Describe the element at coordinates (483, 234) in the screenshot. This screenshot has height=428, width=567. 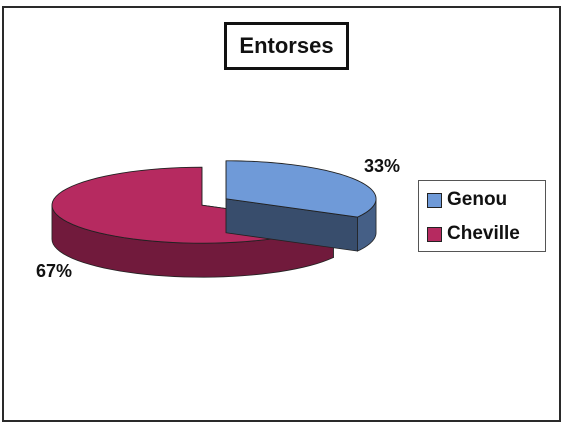
I see `legend-label-cheville: Cheville` at that location.